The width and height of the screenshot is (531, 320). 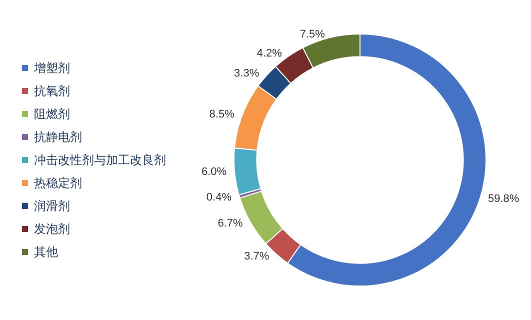 What do you see at coordinates (52, 91) in the screenshot?
I see `legend-label: 抗氧剂` at bounding box center [52, 91].